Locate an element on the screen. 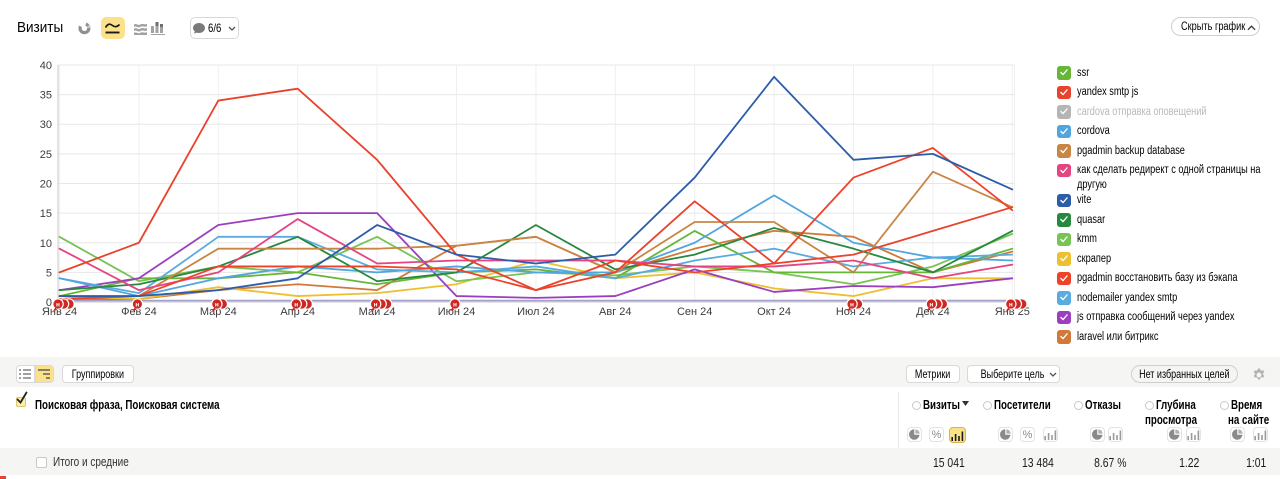 This screenshot has width=1280, height=479. svg-text: 20 is located at coordinates (46, 185).